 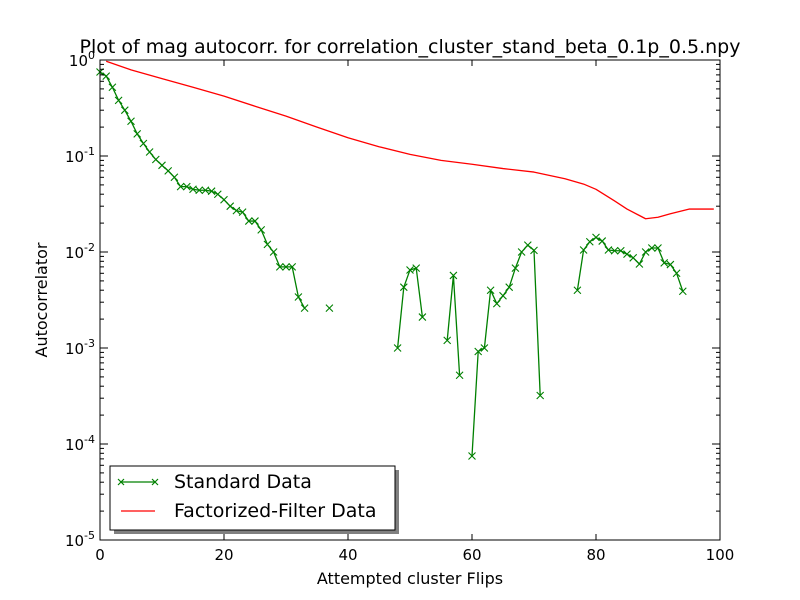 I want to click on y-tick-label: 10⁻⁴, so click(x=80, y=443).